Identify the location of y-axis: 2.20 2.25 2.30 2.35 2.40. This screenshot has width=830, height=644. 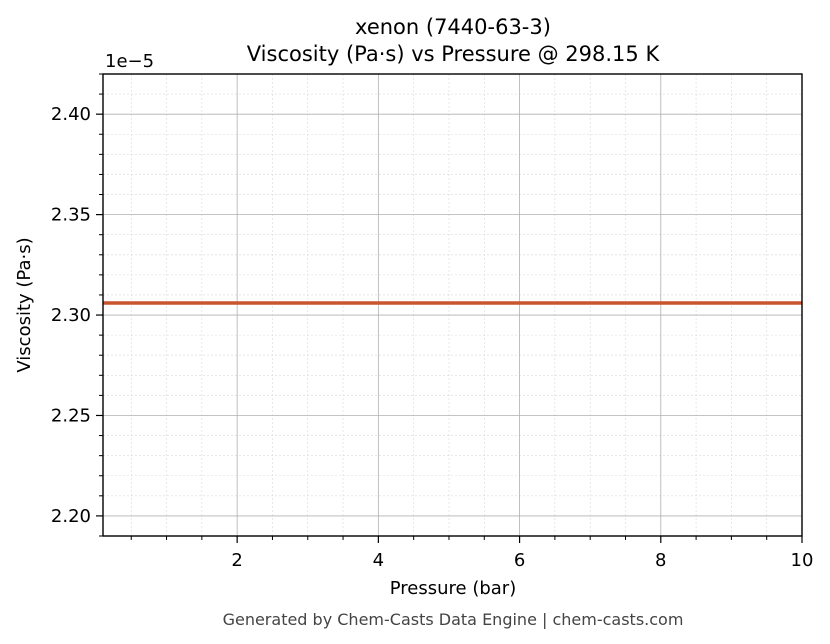
(77, 305).